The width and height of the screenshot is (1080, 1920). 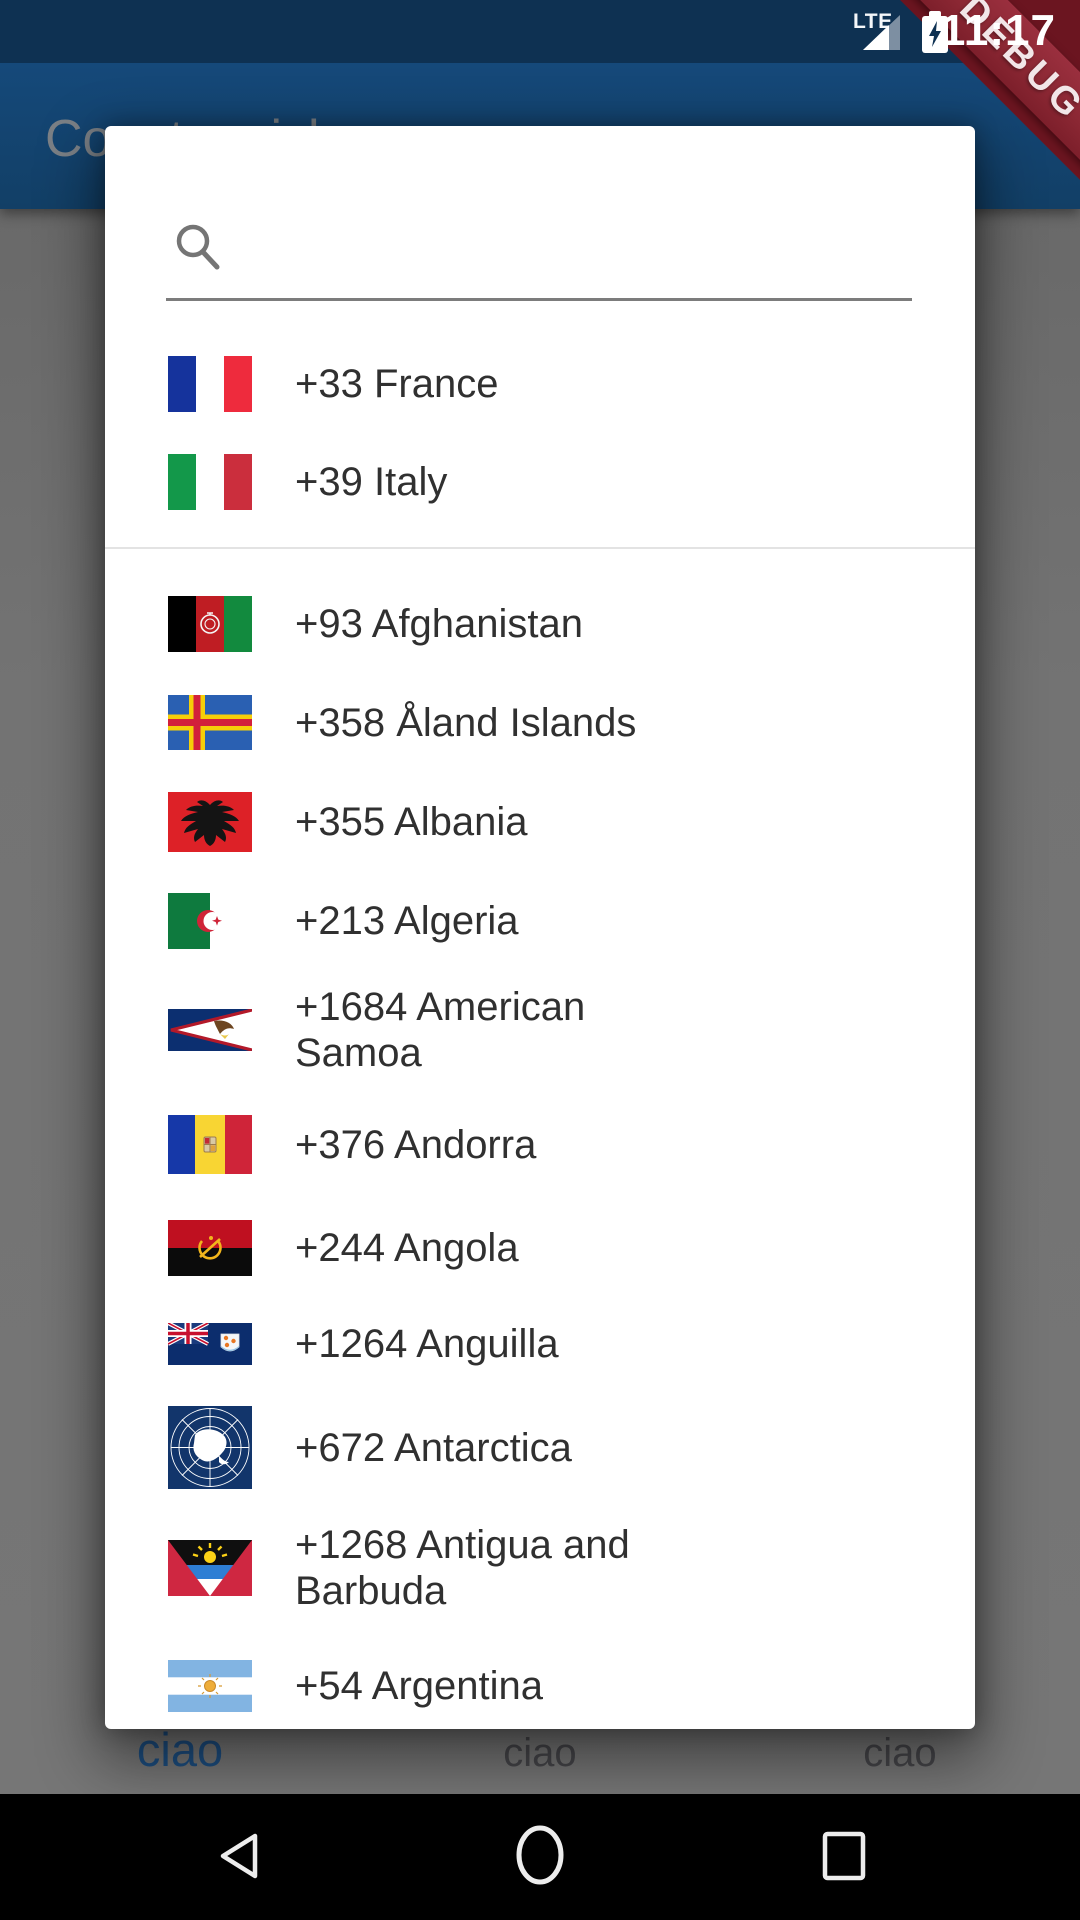 What do you see at coordinates (411, 821) in the screenshot?
I see `country-label: +355 Albania` at bounding box center [411, 821].